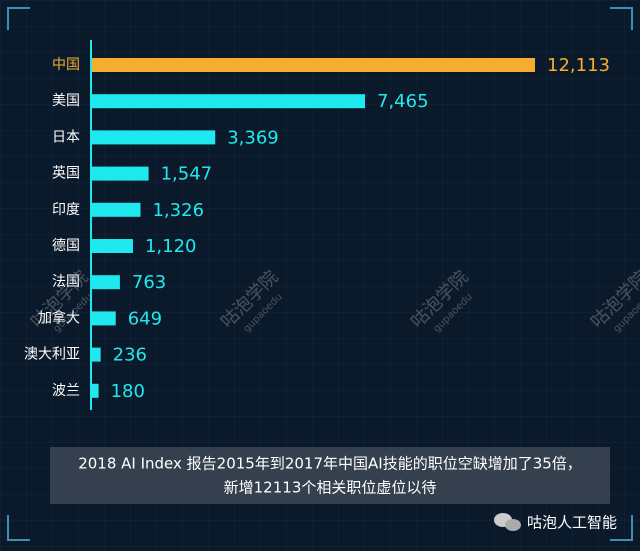 The height and width of the screenshot is (551, 640). Describe the element at coordinates (66, 173) in the screenshot. I see `category-label: 英国` at that location.